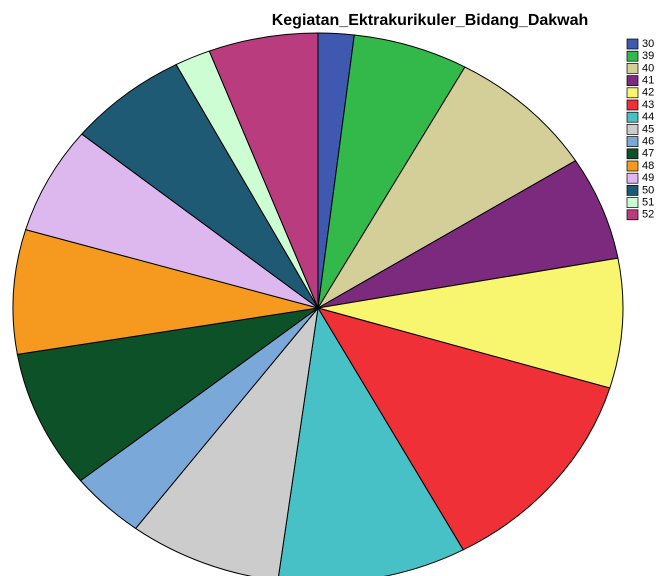 The height and width of the screenshot is (576, 660). Describe the element at coordinates (648, 93) in the screenshot. I see `legend-label: 42` at that location.